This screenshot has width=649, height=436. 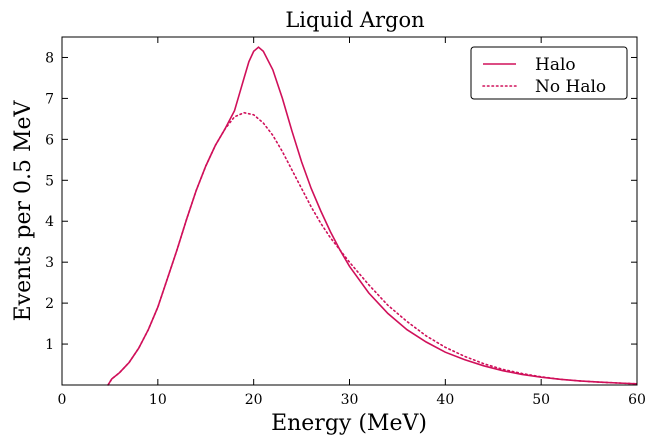 What do you see at coordinates (49, 140) in the screenshot?
I see `y-tick-label: 6` at bounding box center [49, 140].